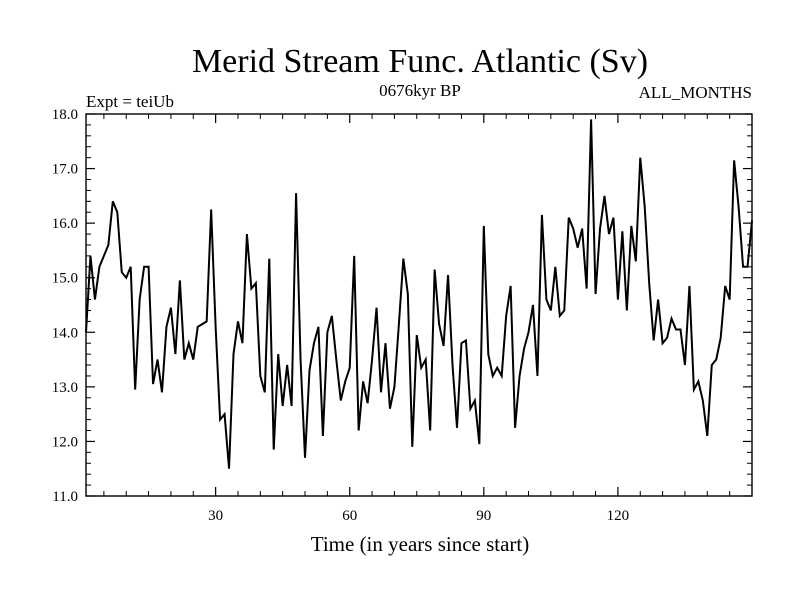  I want to click on x-tick-label: 30, so click(215, 516).